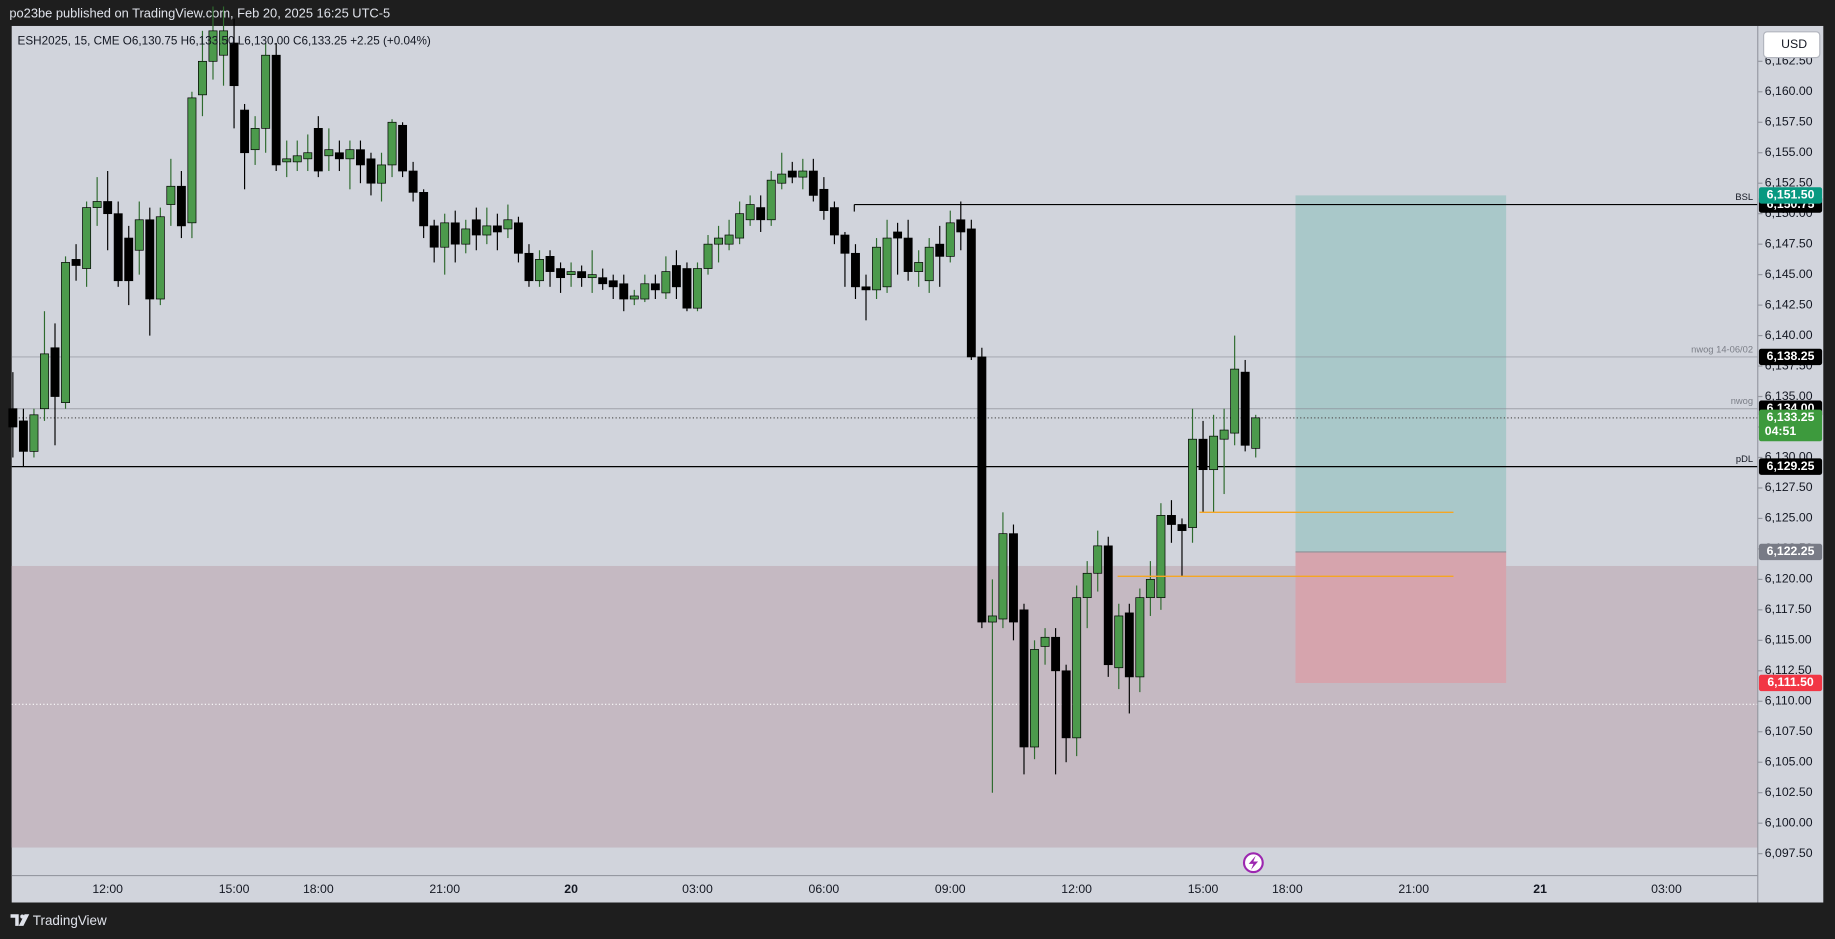  Describe the element at coordinates (1789, 91) in the screenshot. I see `y-tick-label: 6,160.00` at that location.